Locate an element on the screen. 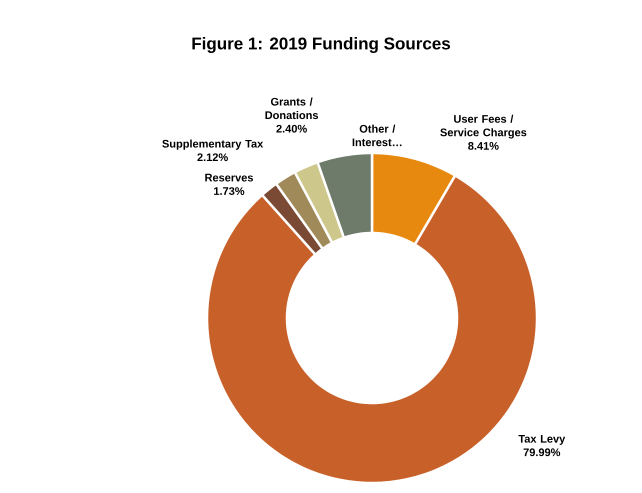 This screenshot has height=493, width=642. data-label: 2.12% is located at coordinates (212, 157).